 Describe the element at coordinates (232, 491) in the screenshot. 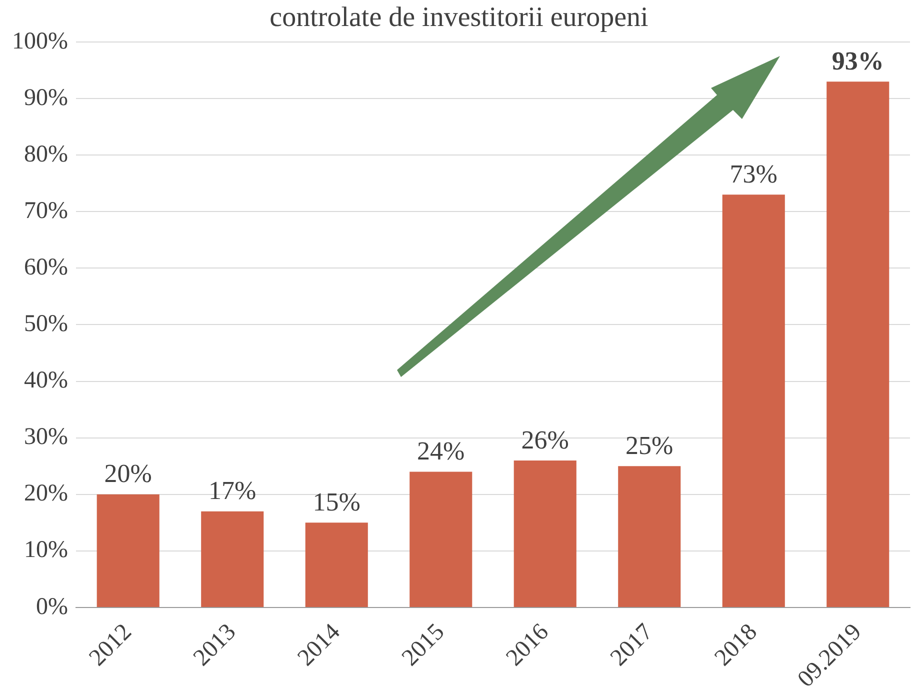

I see `data-label: 17%` at that location.